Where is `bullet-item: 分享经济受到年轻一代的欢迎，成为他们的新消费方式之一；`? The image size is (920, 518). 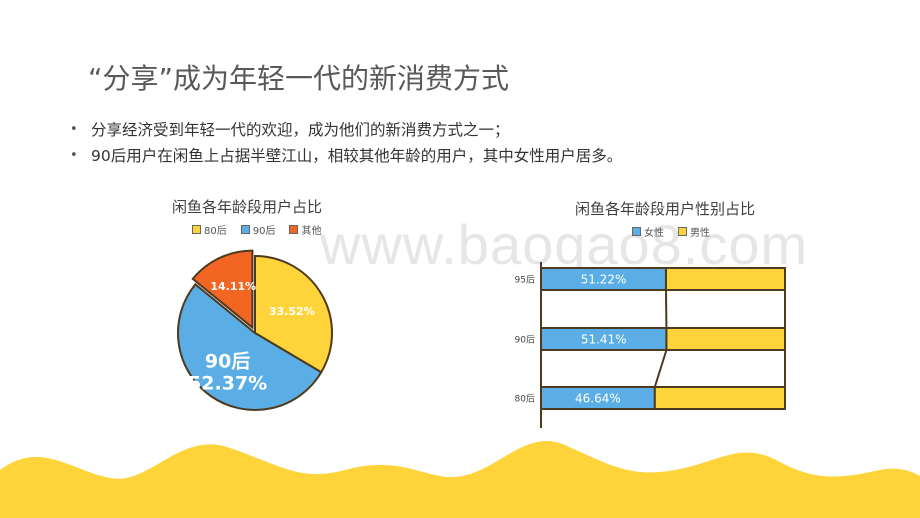
bullet-item: 分享经济受到年轻一代的欢迎，成为他们的新消费方式之一； is located at coordinates (470, 130).